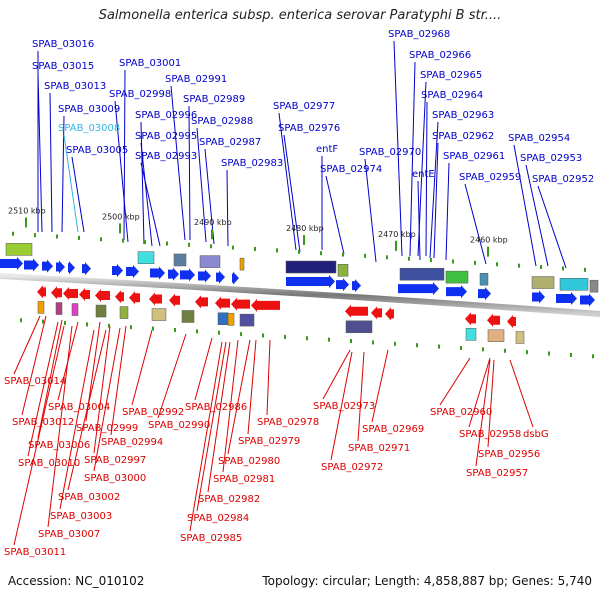 This screenshot has width=600, height=600. I want to click on gene-label: SPAB_03001, so click(150, 63).